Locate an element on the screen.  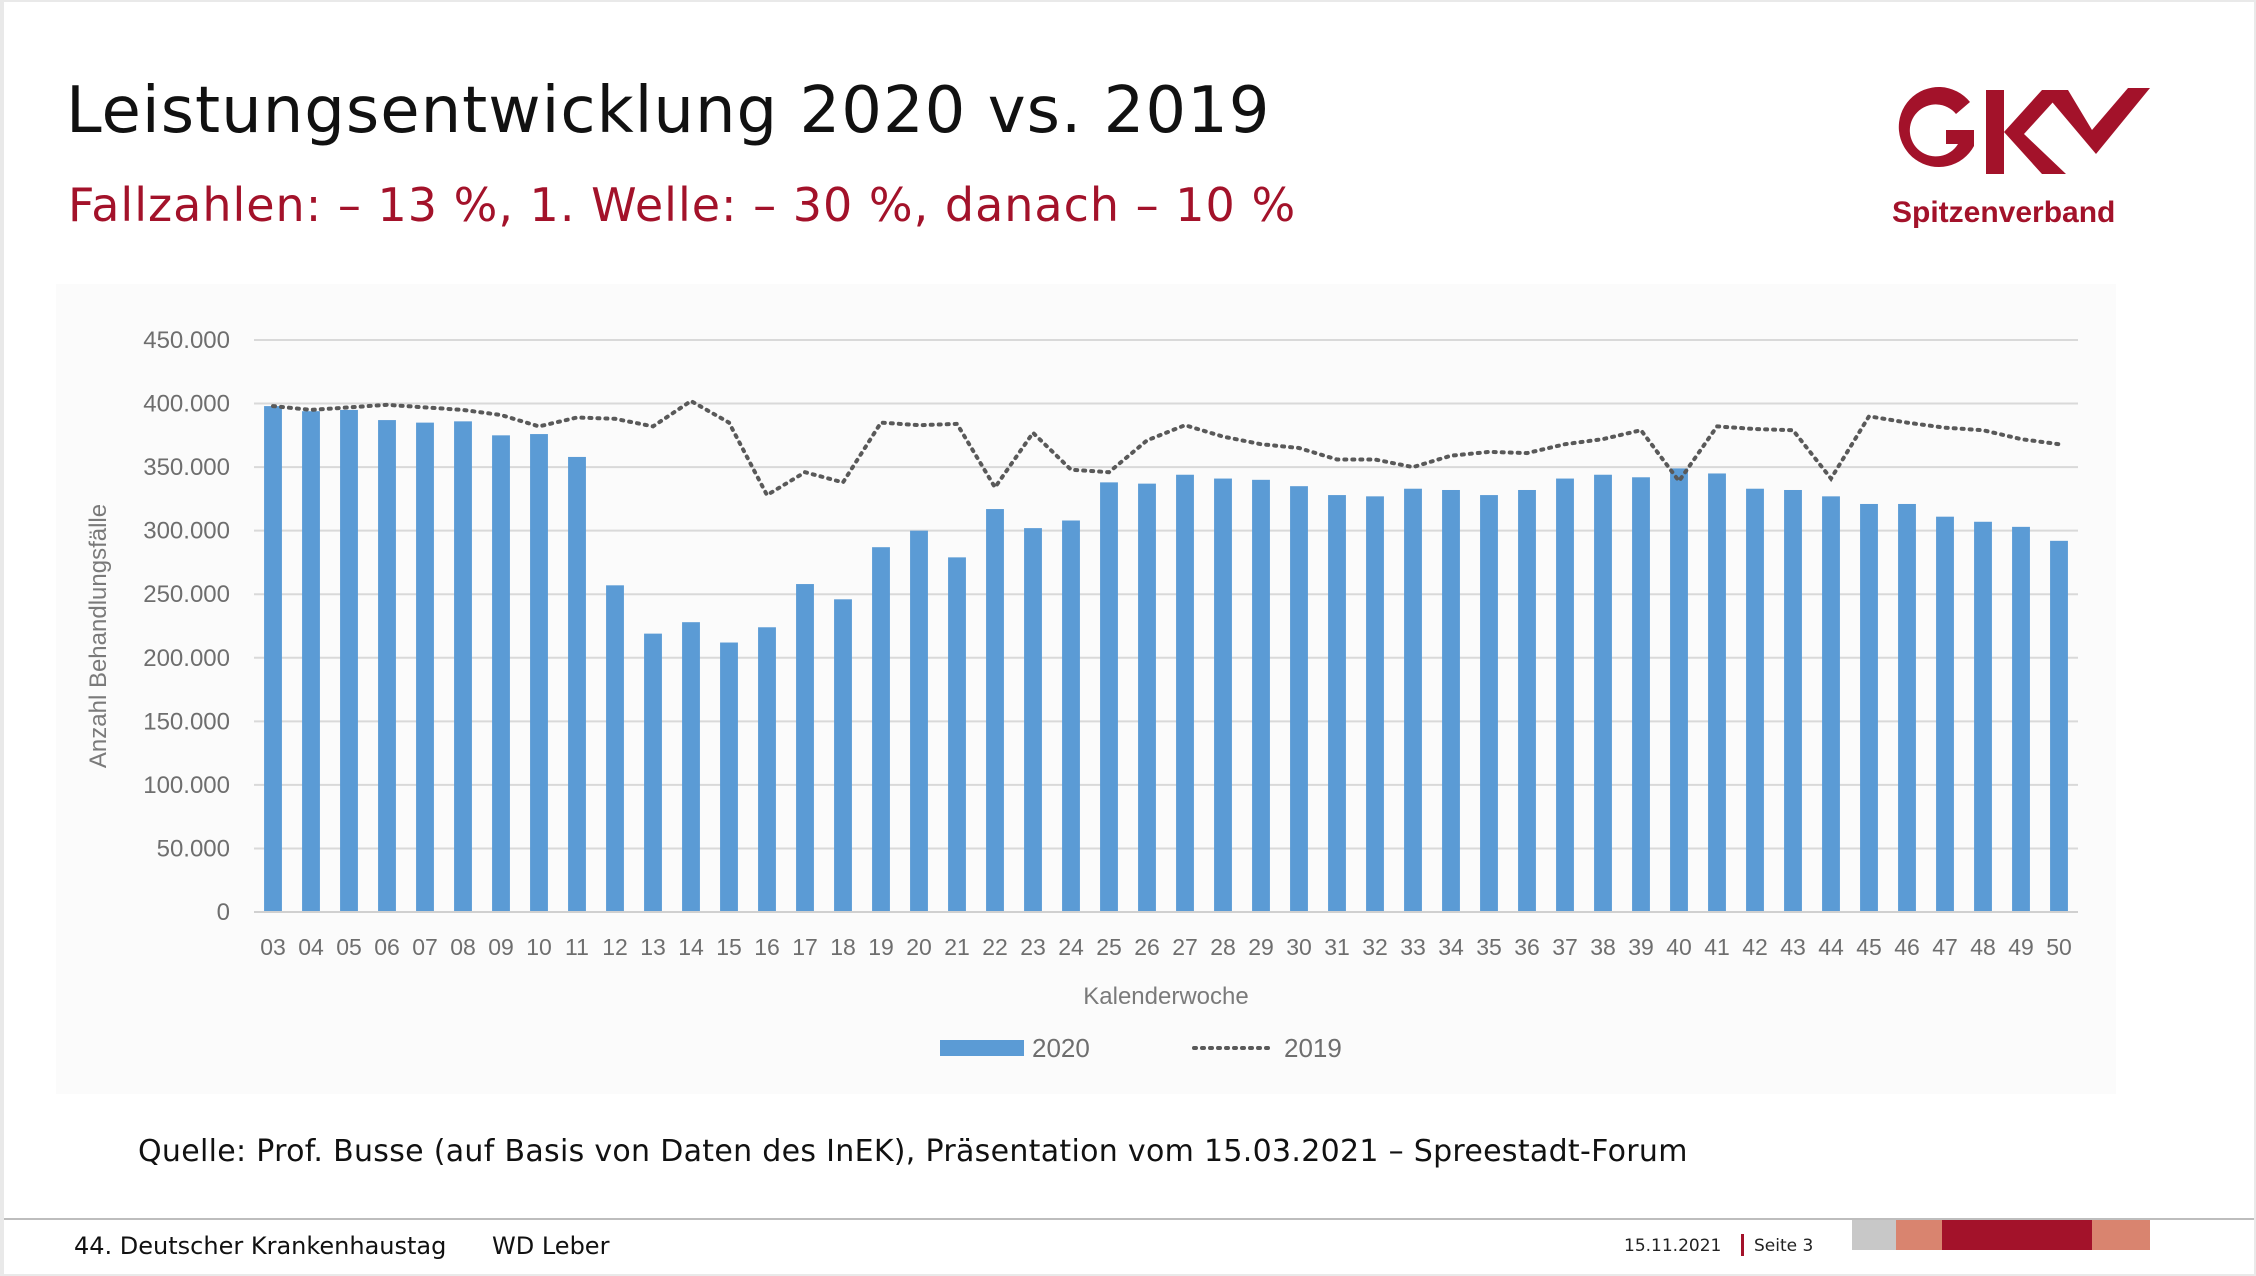
footer-strip-red is located at coordinates (2017, 1235).